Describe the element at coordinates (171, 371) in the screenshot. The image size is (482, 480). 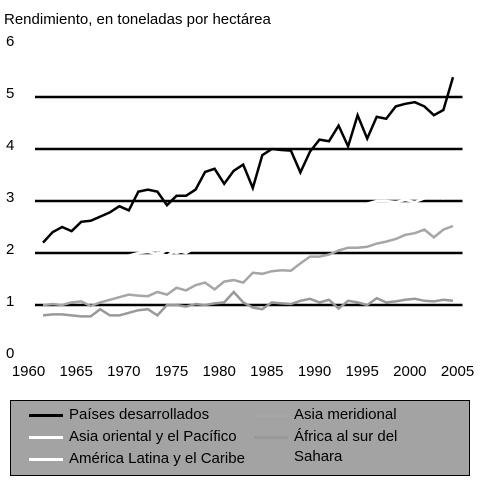
I see `x-tick-label: 1975` at that location.